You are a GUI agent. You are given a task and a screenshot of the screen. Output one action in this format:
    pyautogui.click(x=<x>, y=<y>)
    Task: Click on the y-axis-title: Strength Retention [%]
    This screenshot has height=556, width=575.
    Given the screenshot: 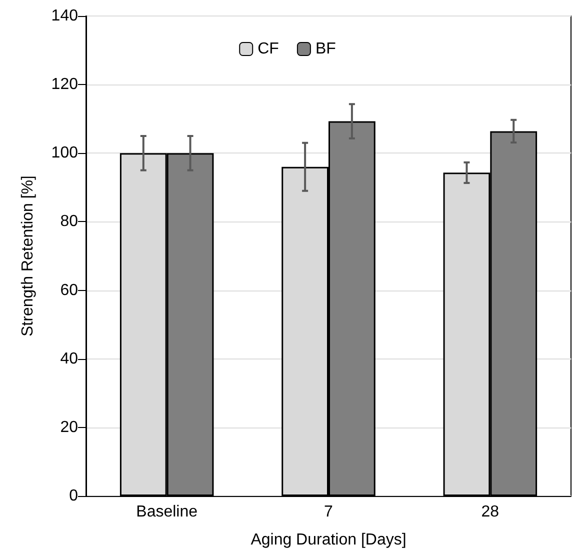 What is the action you would take?
    pyautogui.click(x=28, y=256)
    